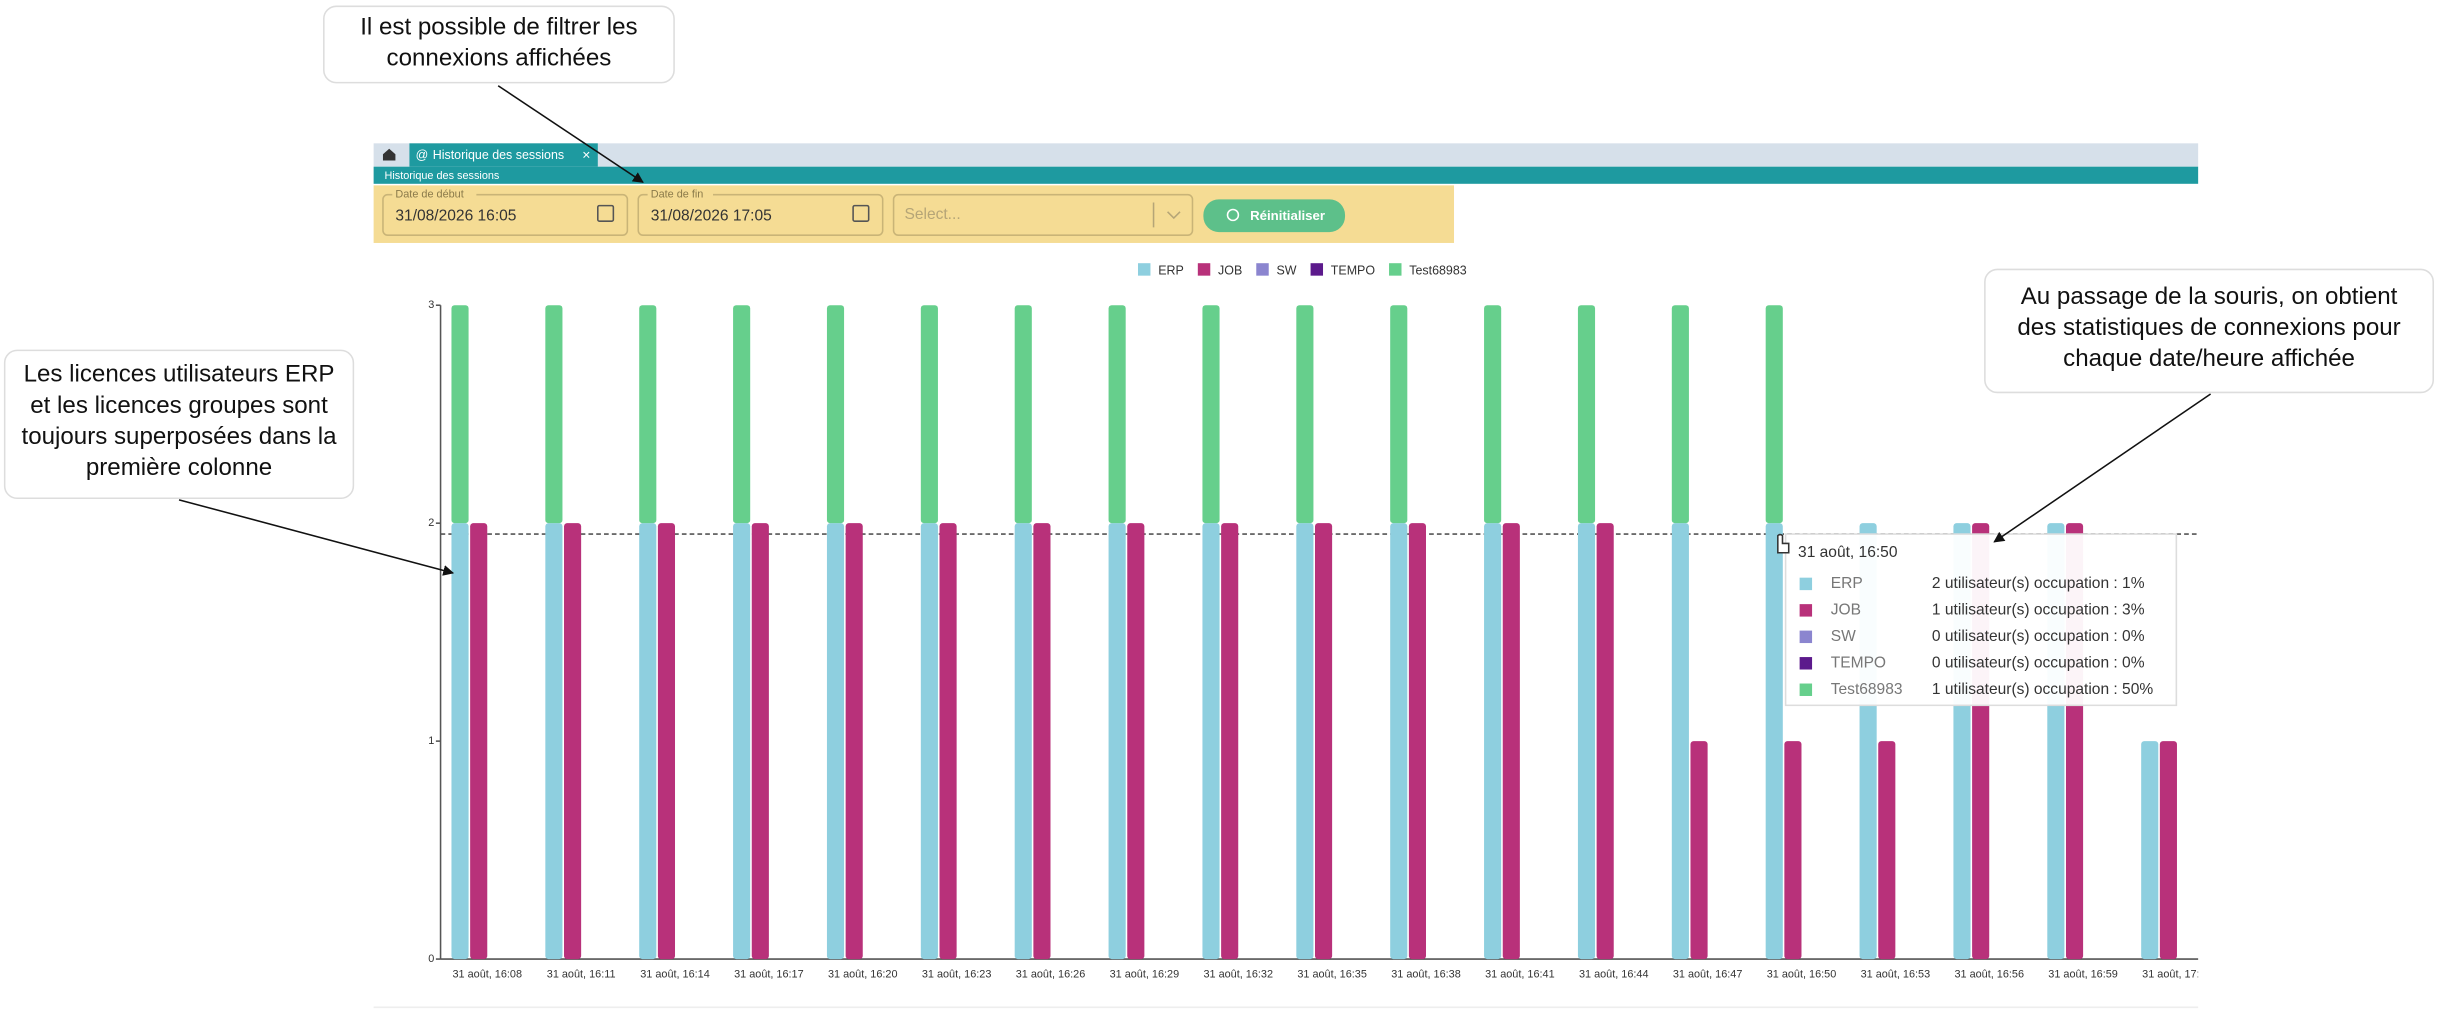  What do you see at coordinates (957, 975) in the screenshot?
I see `x-tick-label: 31 août, 16:23` at bounding box center [957, 975].